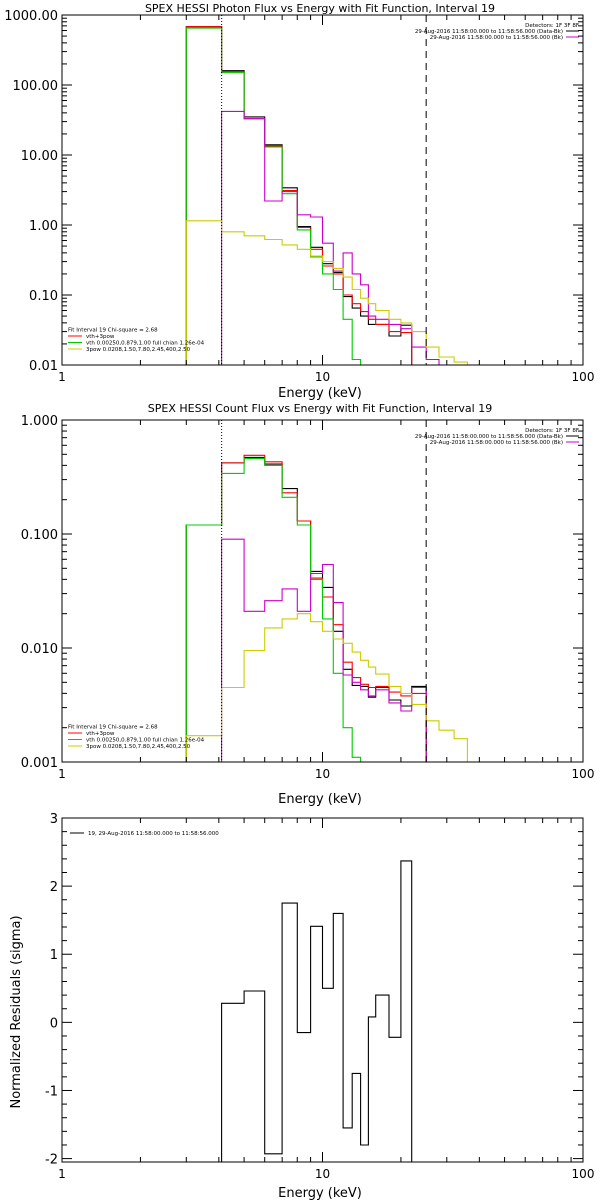 Image resolution: width=600 pixels, height=1200 pixels. I want to click on residuals-xtick-label: 1, so click(62, 1174).